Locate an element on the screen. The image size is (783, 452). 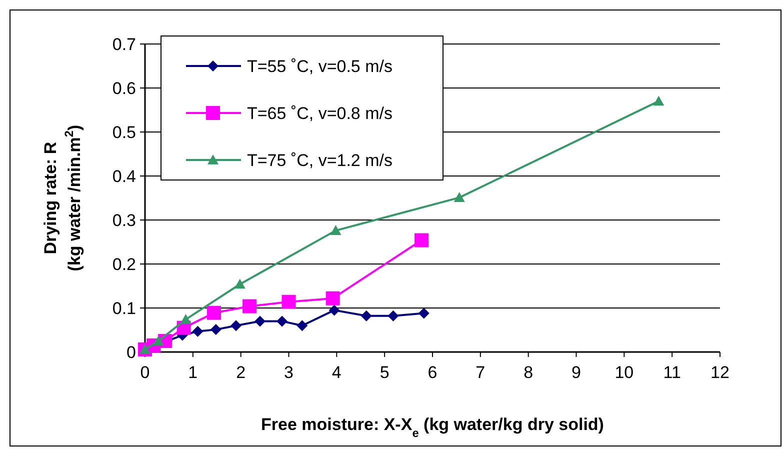
x-axis-title: Free moisture: X-X$_{e}$ (kg water/kg dry solid) is located at coordinates (432, 427).